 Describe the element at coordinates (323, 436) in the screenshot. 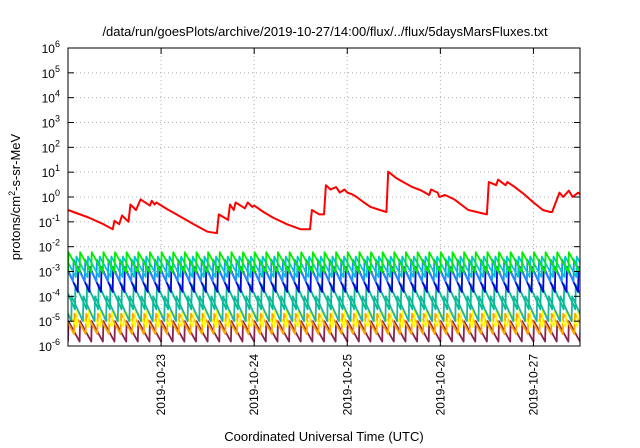

I see `x-axis-label: Coordinated Universal Time (UTC)` at that location.